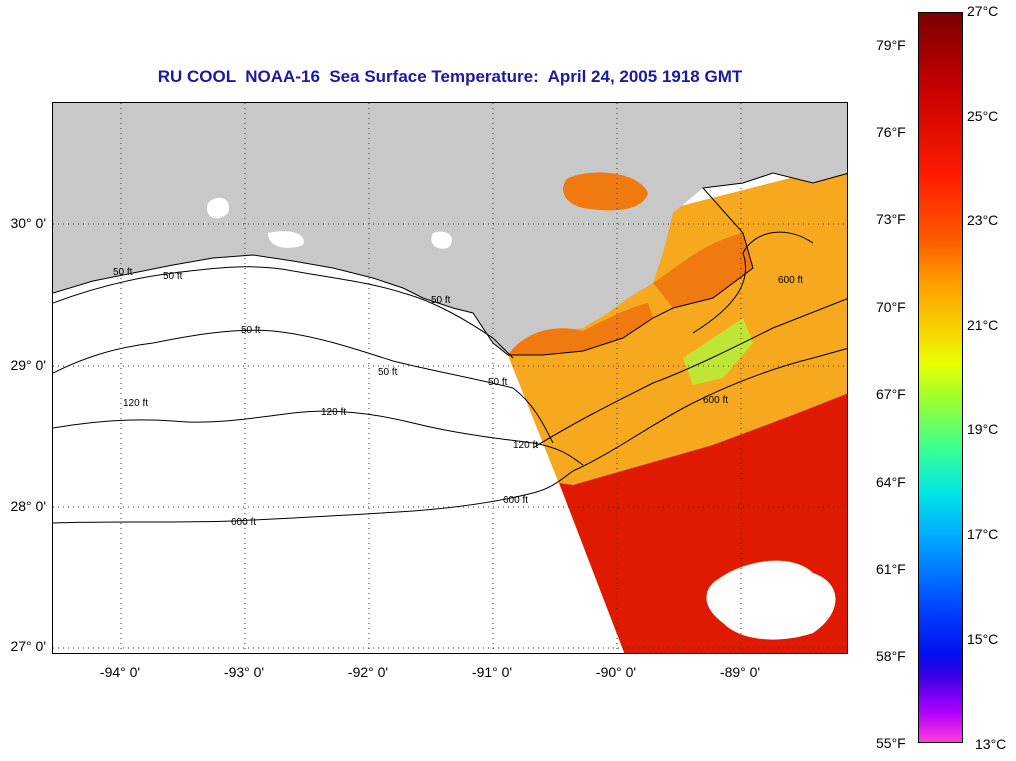  I want to click on colorbar-fahrenheit-label: 76°F, so click(891, 132).